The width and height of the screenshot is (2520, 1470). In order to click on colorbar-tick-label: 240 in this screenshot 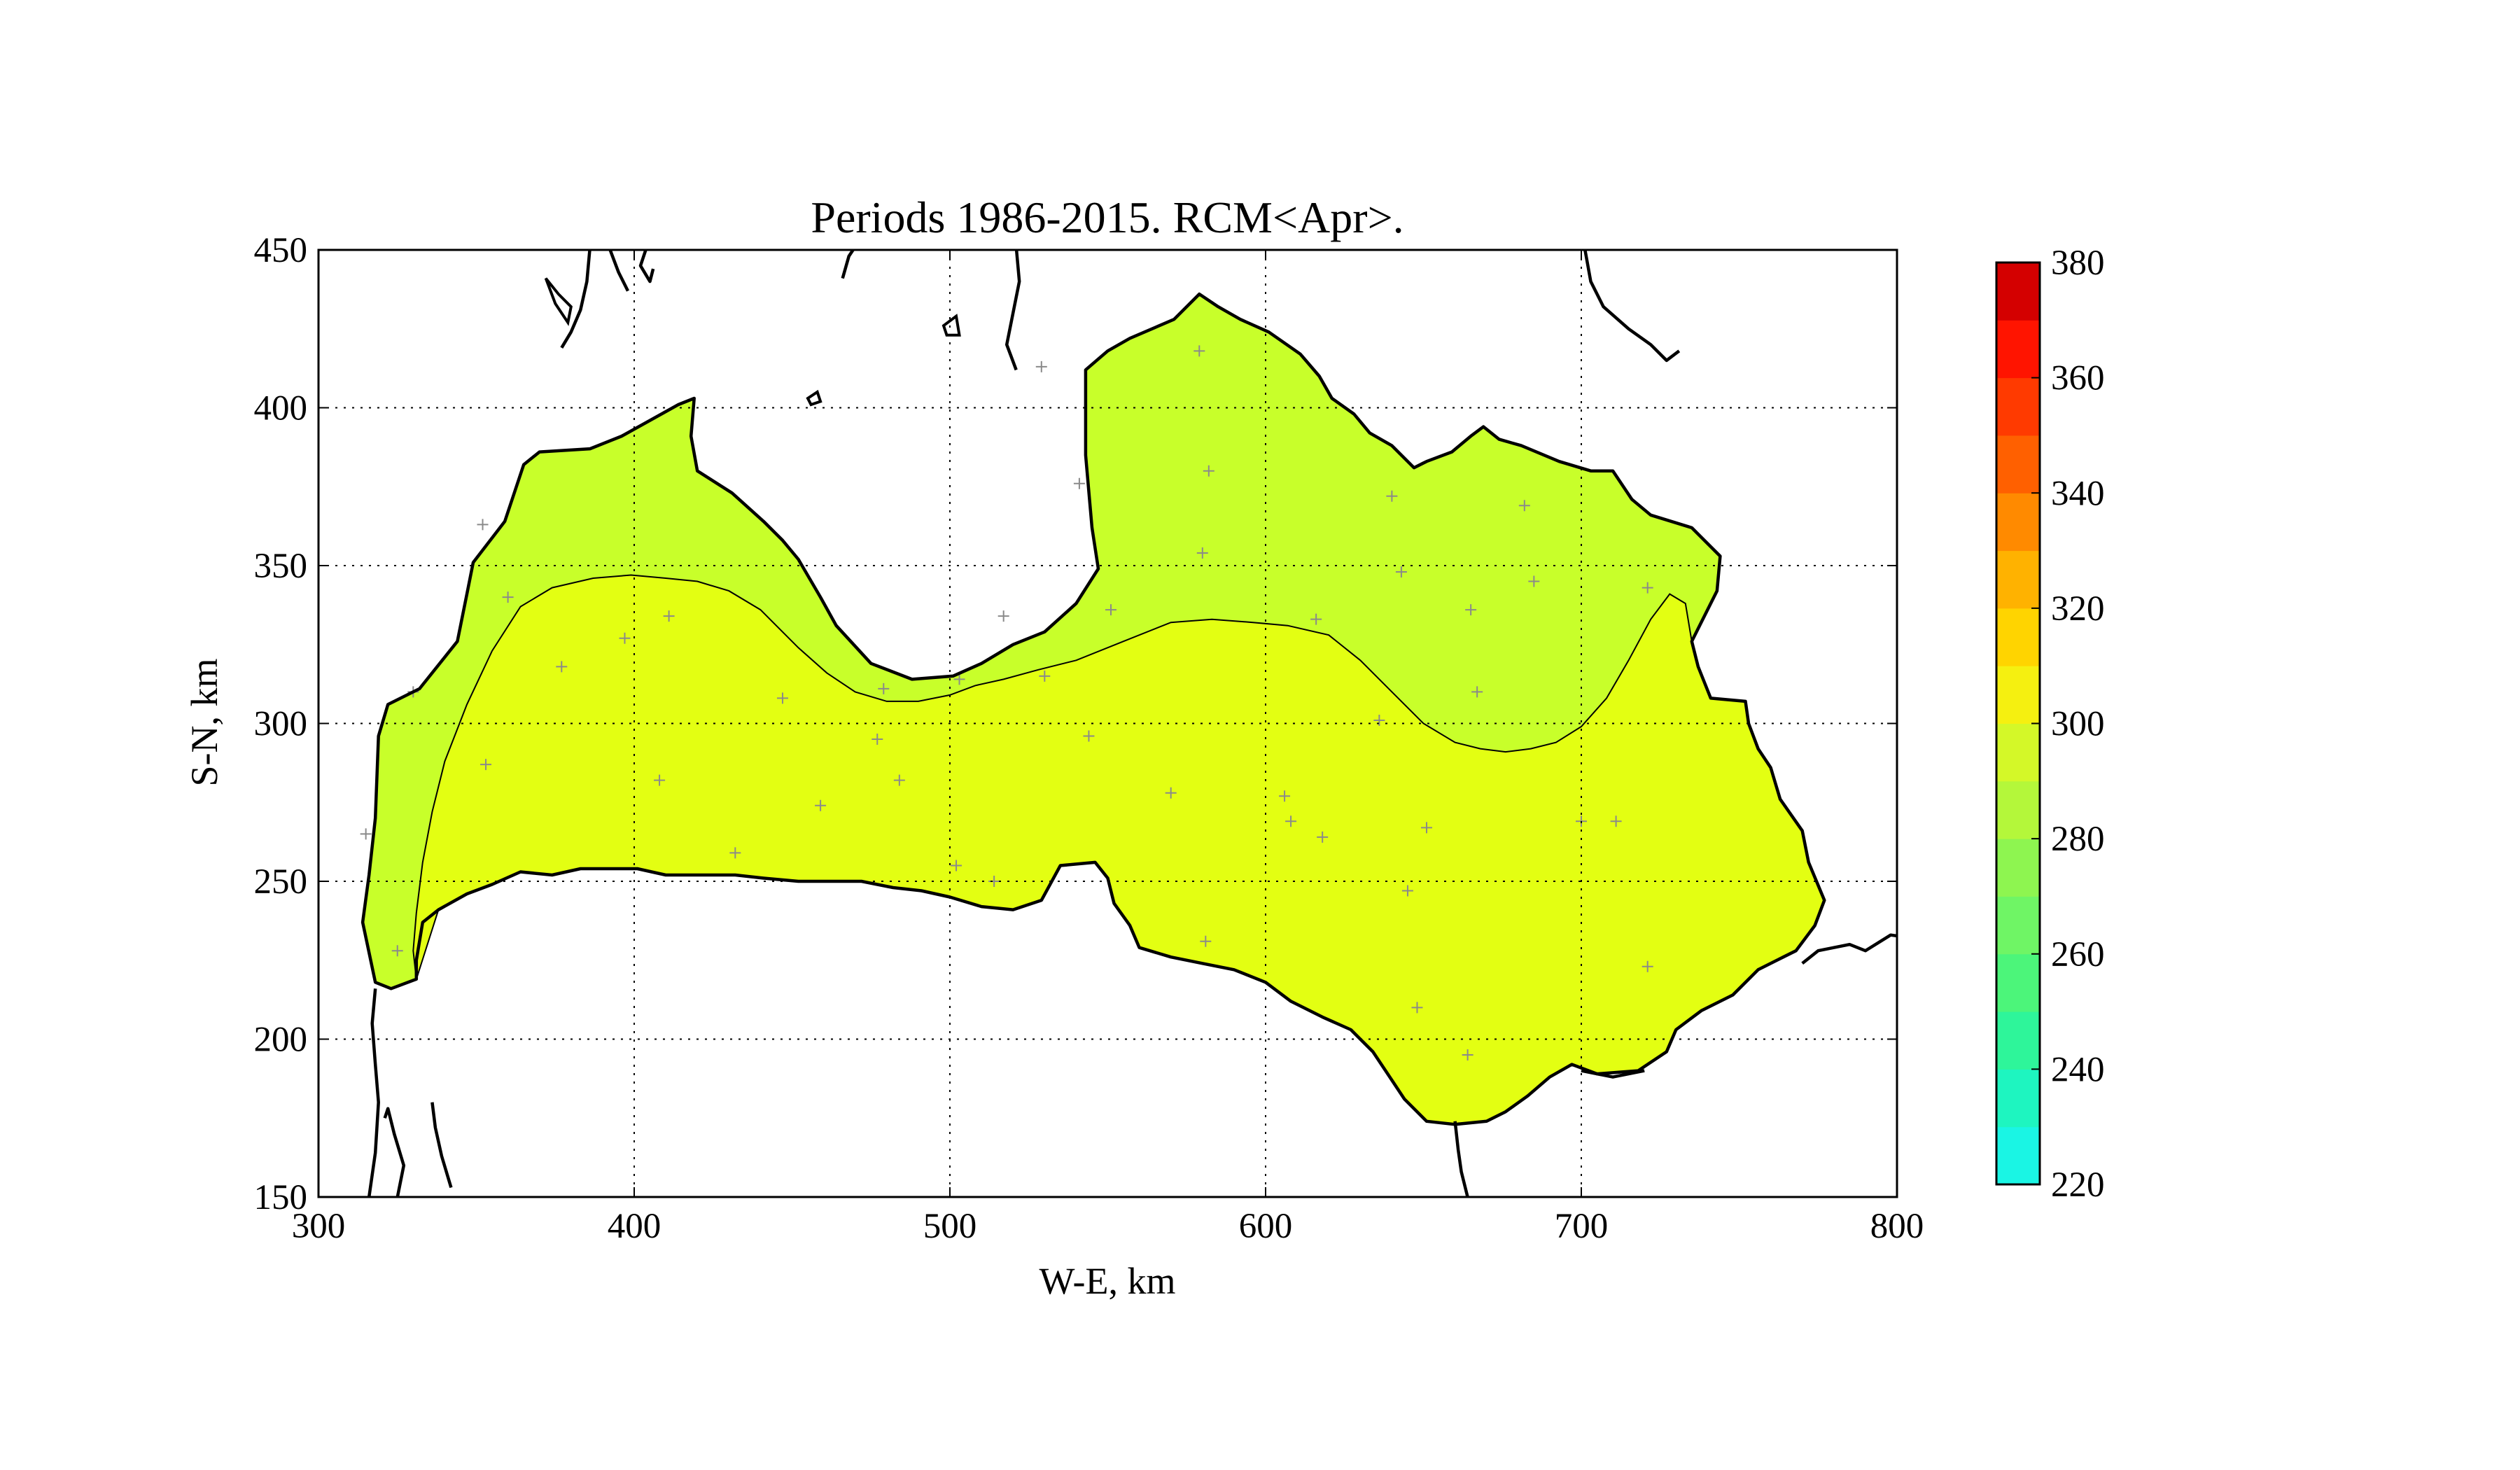, I will do `click(2078, 1069)`.